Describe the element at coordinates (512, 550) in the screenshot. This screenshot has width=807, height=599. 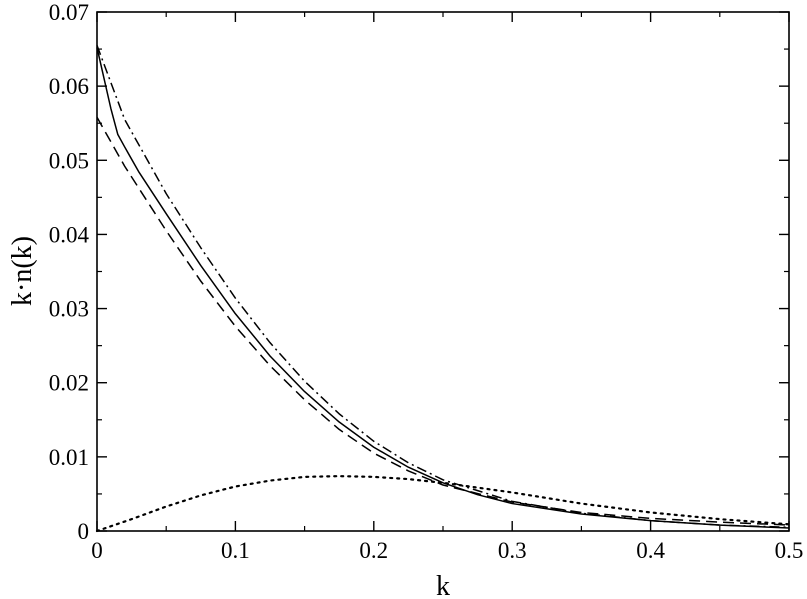
I see `x-tick-label: 0.3` at that location.